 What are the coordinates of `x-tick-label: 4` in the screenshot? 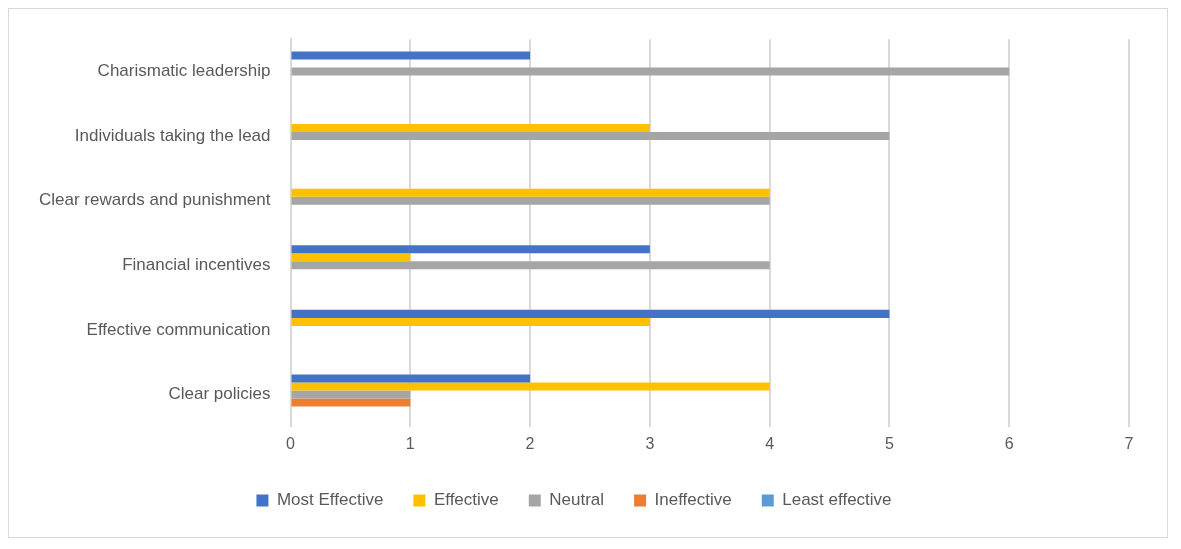 It's located at (770, 443).